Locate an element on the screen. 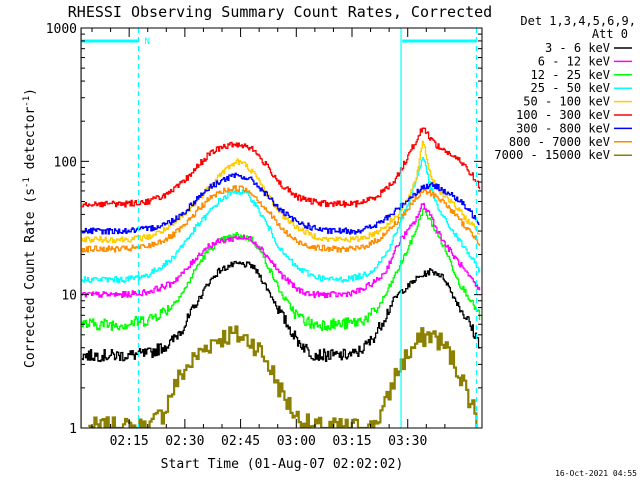 This screenshot has width=640, height=480. legend-label-6: 300 - 800 keV is located at coordinates (563, 128).